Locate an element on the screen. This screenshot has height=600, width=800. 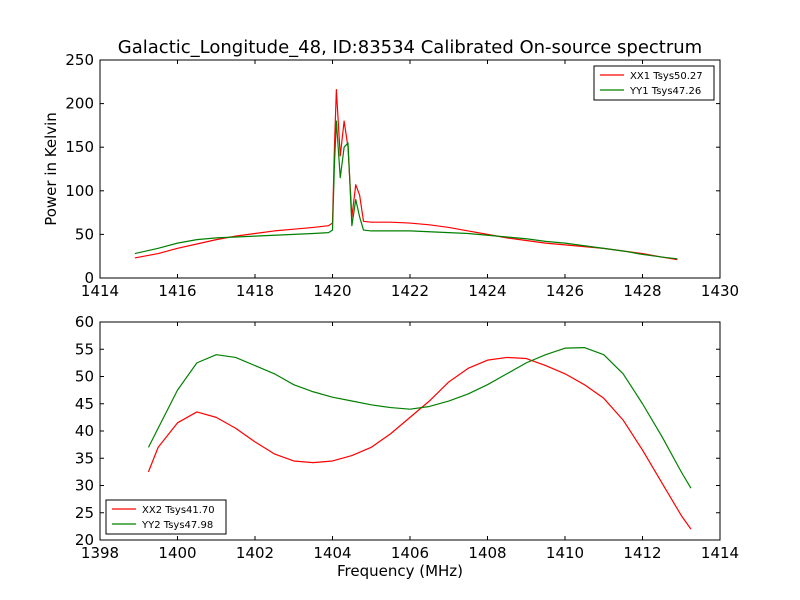
y-tick-label: 0 is located at coordinates (89, 278).